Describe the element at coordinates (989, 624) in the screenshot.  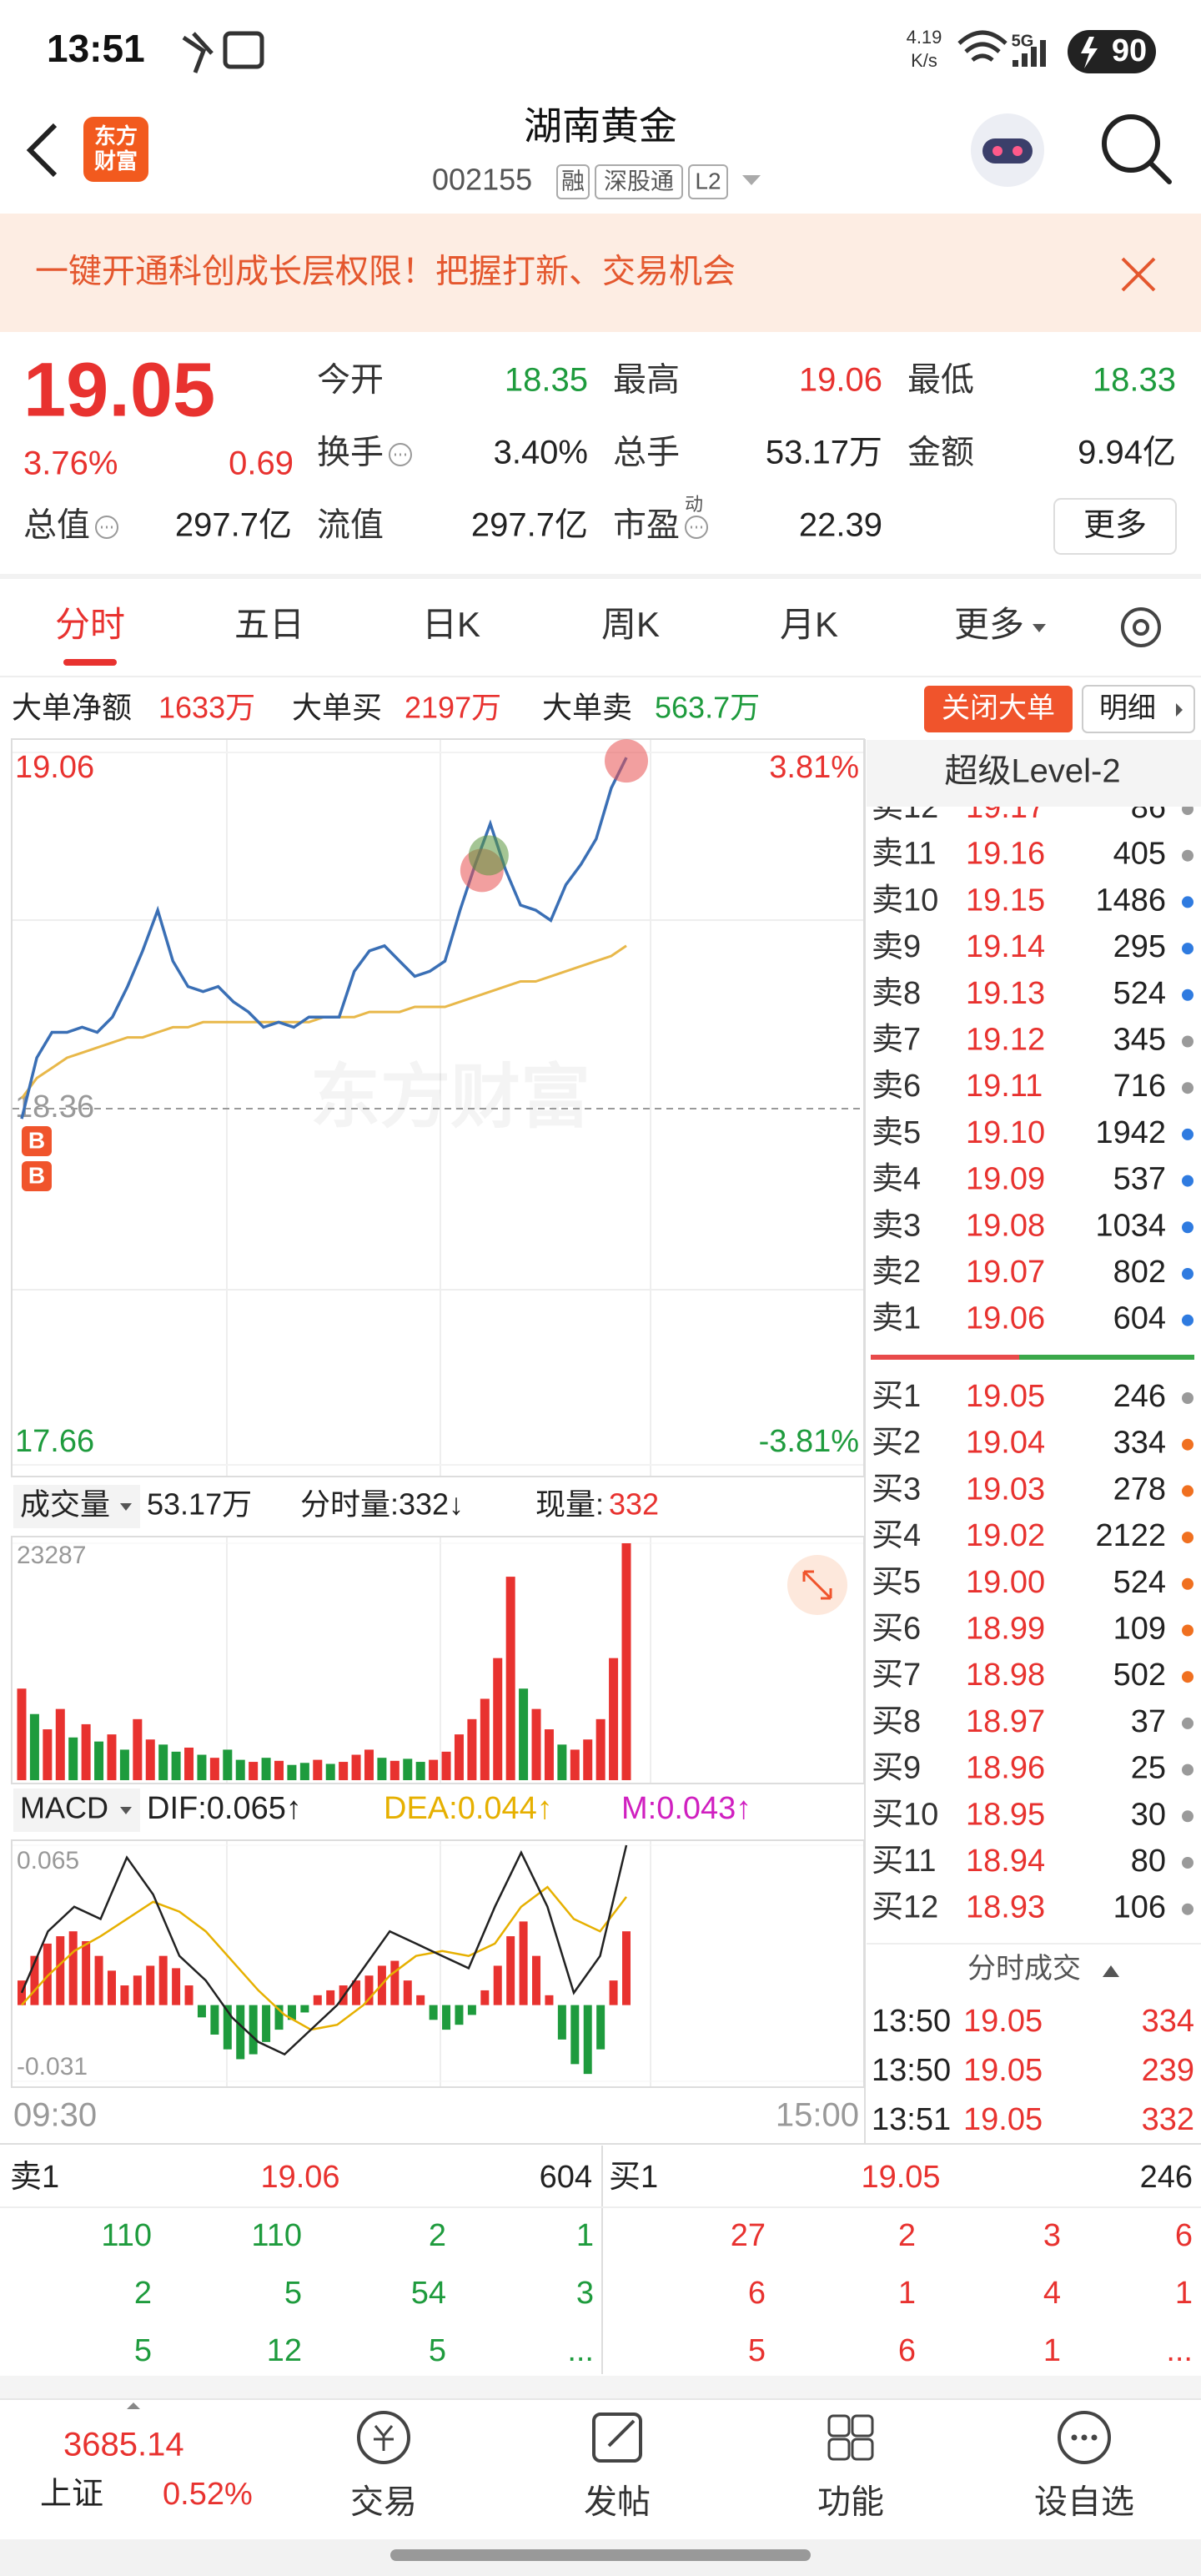
I see `tab: 更多` at that location.